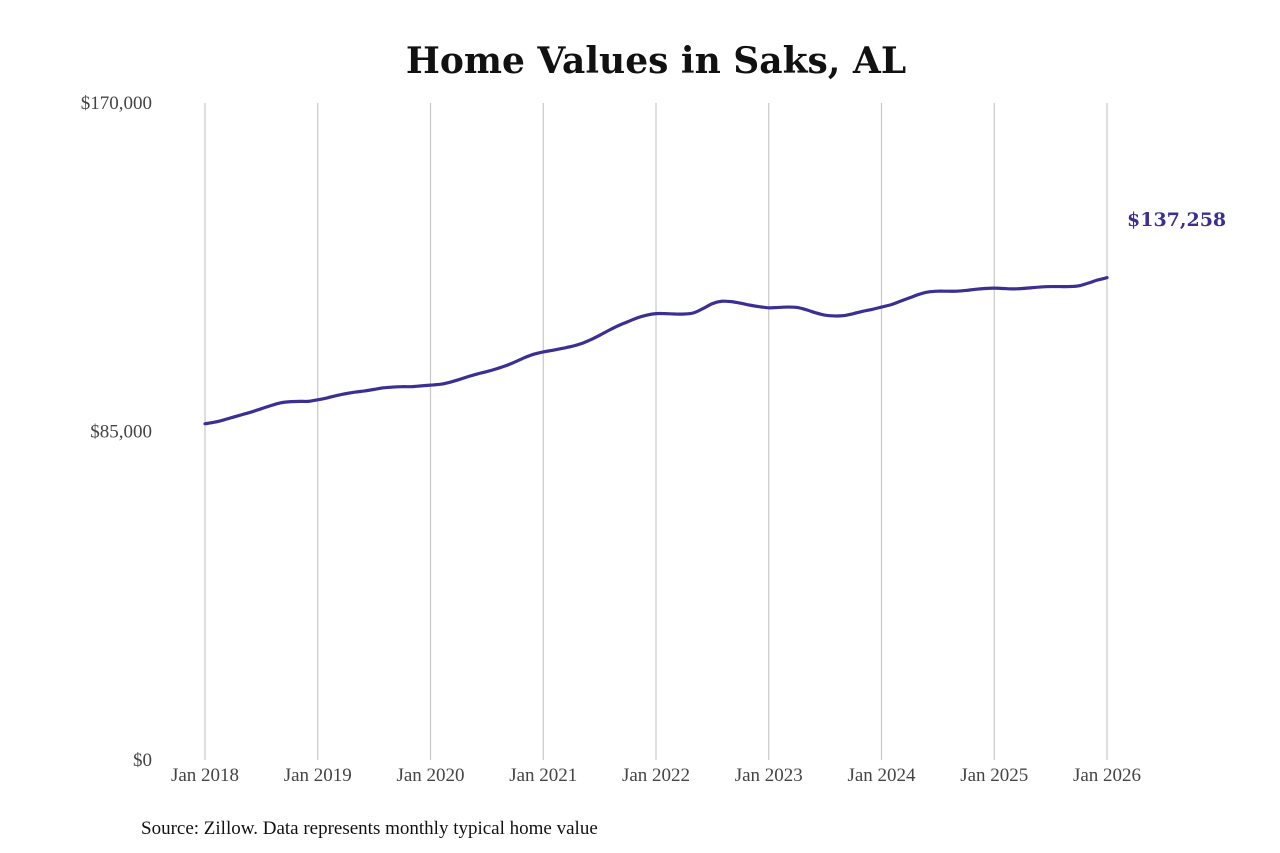  I want to click on x-tick-label: Jan 2018, so click(205, 775).